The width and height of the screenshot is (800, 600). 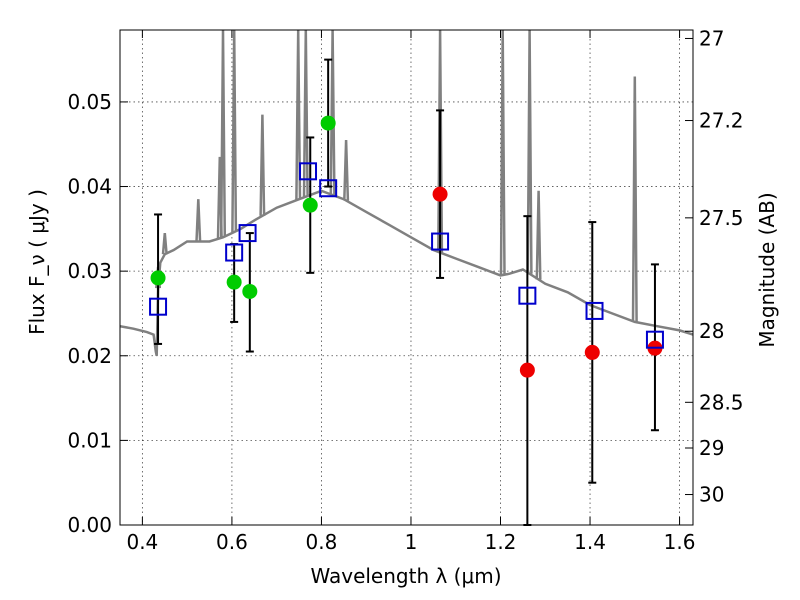 I want to click on y-tick-label: 0.02, so click(x=89, y=356).